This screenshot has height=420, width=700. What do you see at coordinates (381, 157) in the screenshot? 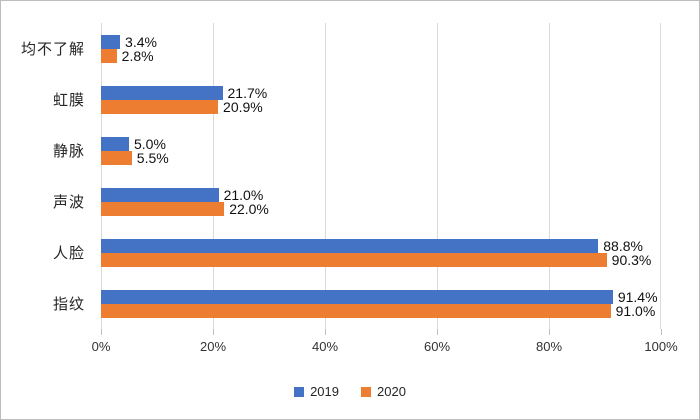
I see `bar-line: 5.5%` at bounding box center [381, 157].